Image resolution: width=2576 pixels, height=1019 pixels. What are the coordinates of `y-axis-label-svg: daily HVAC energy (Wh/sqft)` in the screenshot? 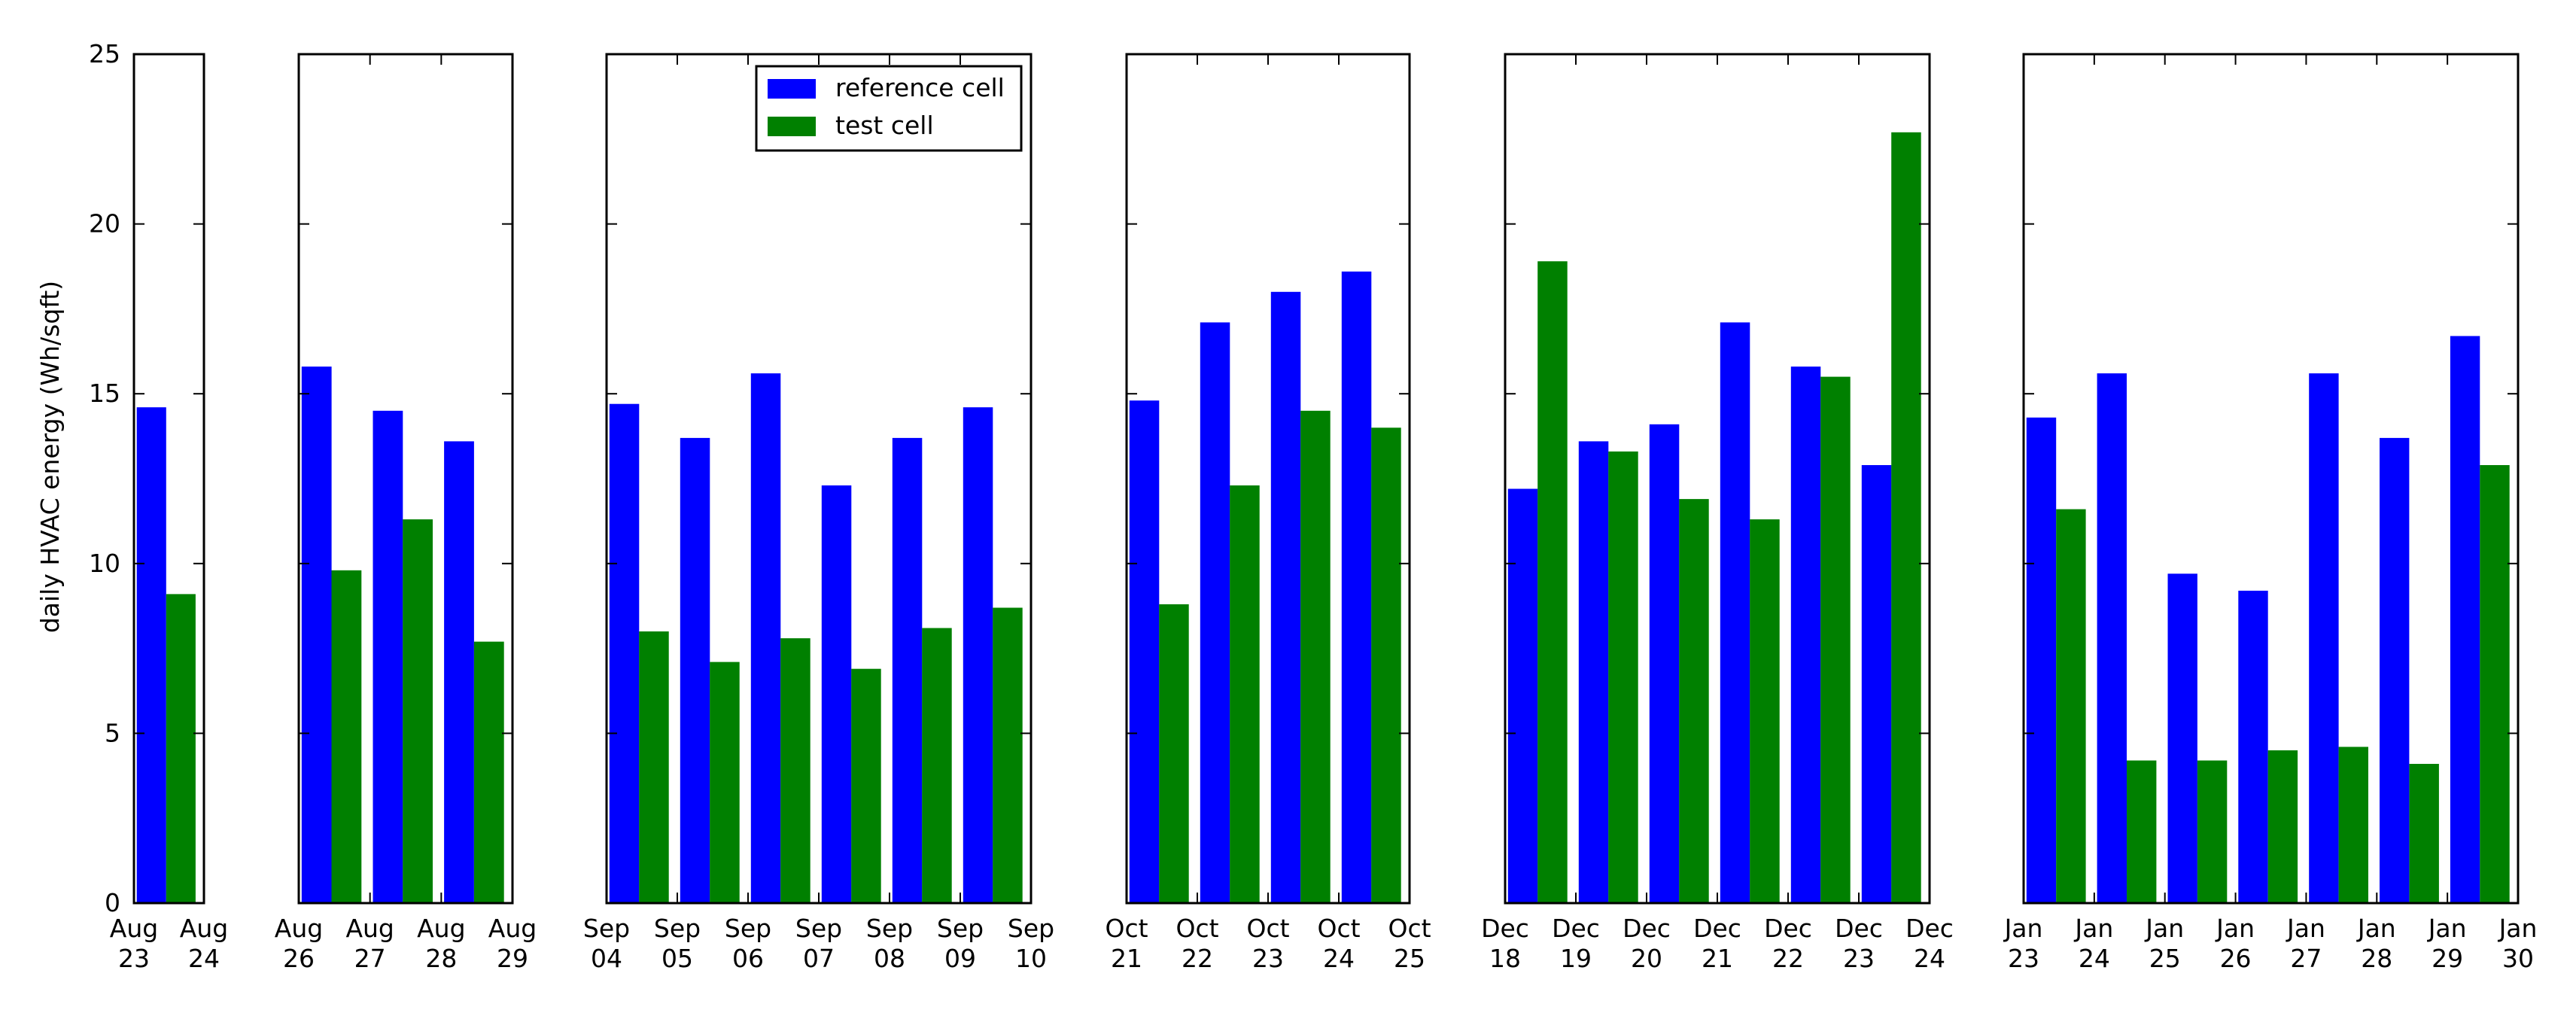 It's located at (50, 457).